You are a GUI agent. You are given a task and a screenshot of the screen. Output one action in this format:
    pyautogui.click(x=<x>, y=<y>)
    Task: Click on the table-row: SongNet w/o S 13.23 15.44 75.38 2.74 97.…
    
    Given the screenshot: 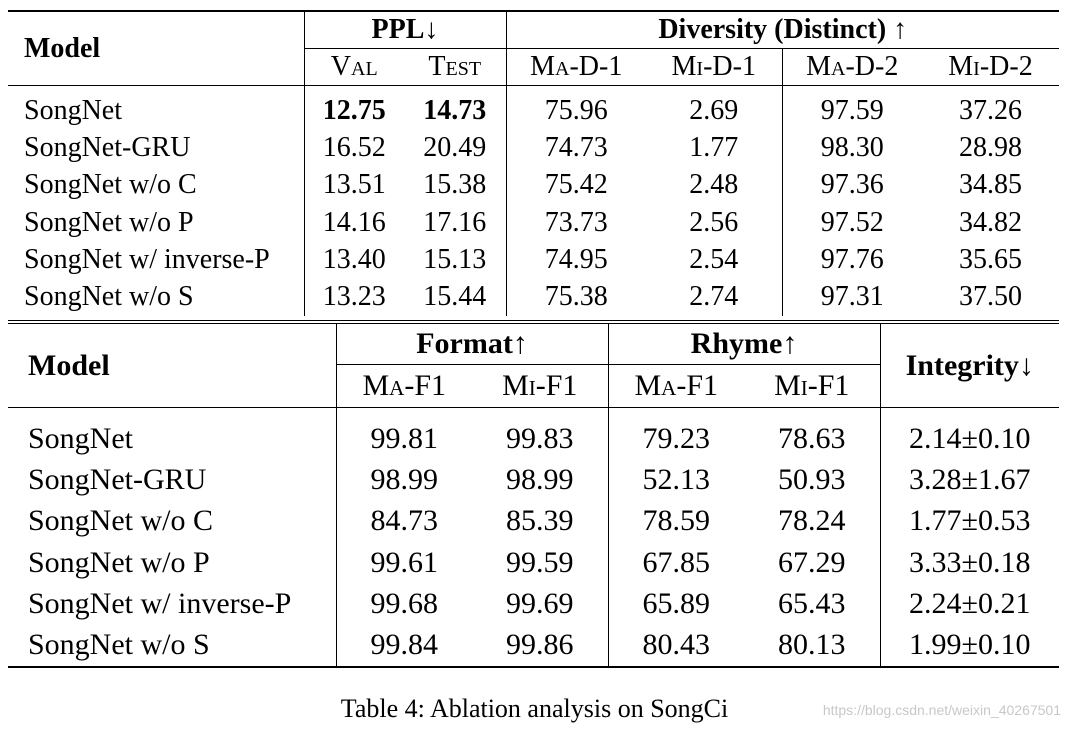 What is the action you would take?
    pyautogui.click(x=533, y=297)
    